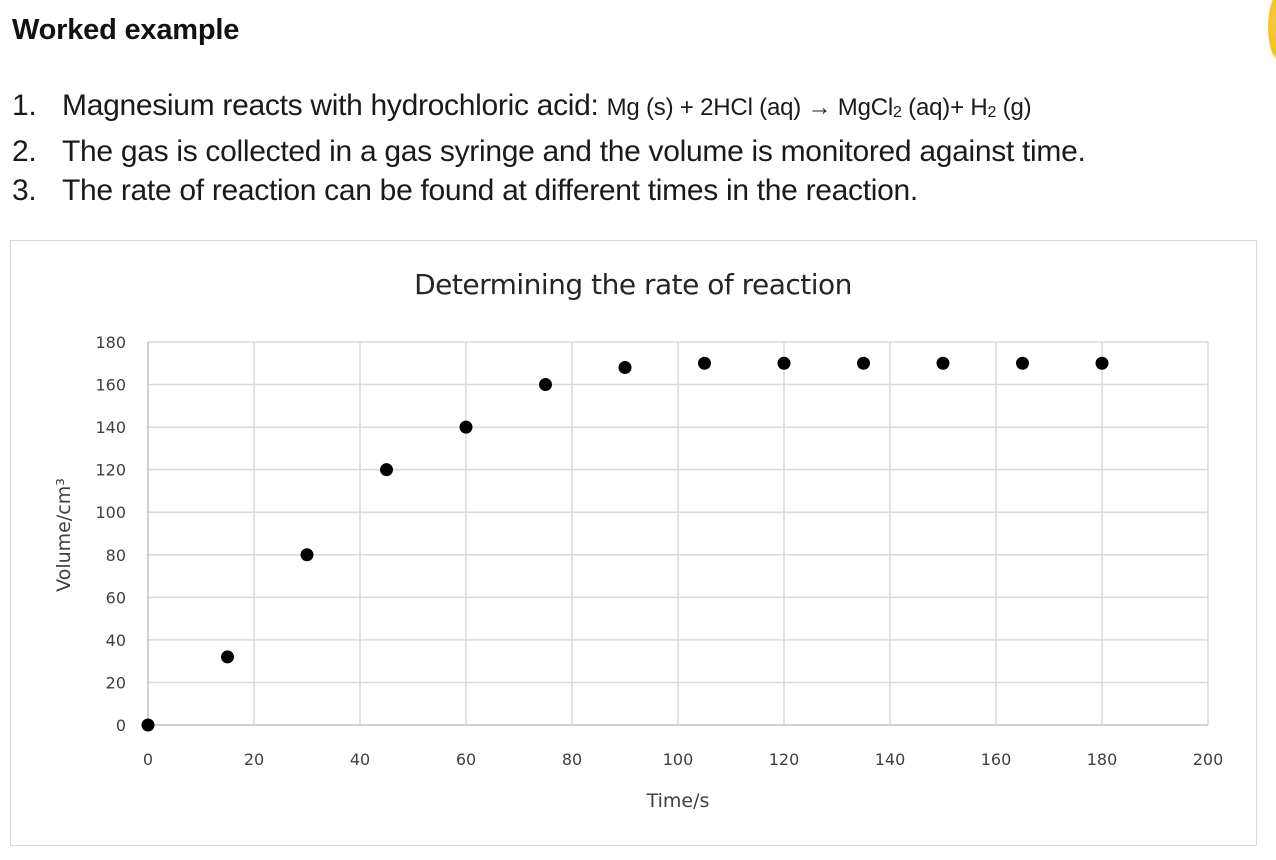  What do you see at coordinates (1208, 759) in the screenshot?
I see `x-tick-label: 200` at bounding box center [1208, 759].